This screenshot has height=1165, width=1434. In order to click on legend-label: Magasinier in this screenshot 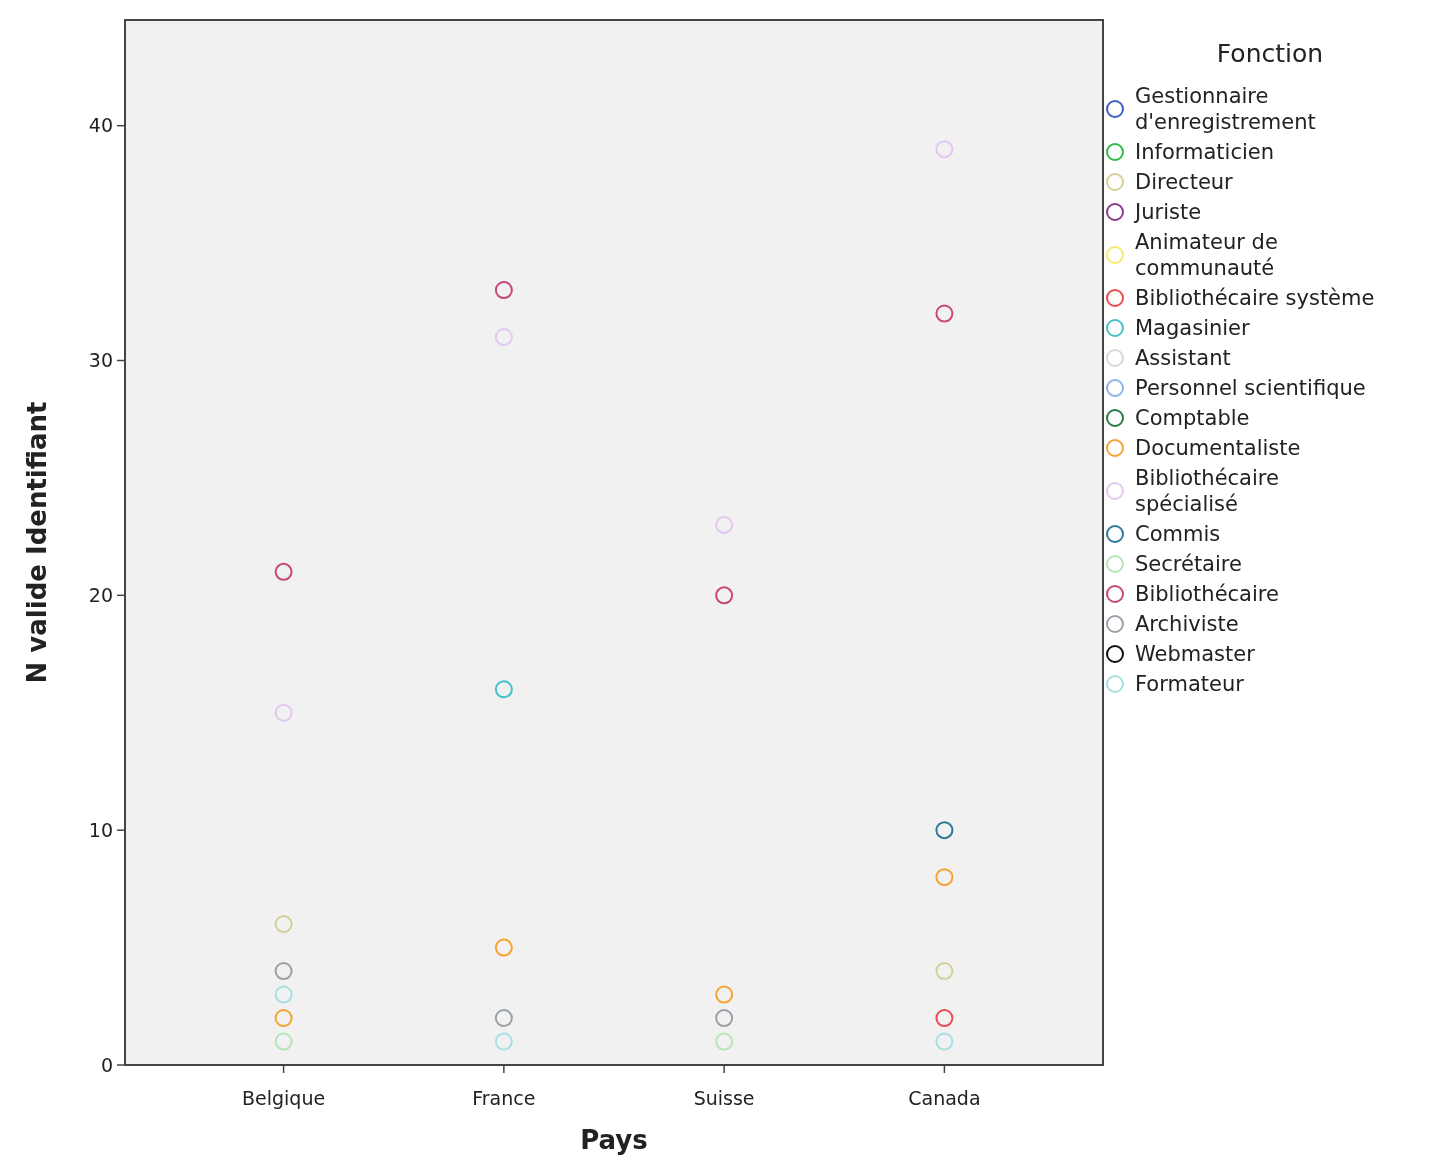, I will do `click(1193, 328)`.